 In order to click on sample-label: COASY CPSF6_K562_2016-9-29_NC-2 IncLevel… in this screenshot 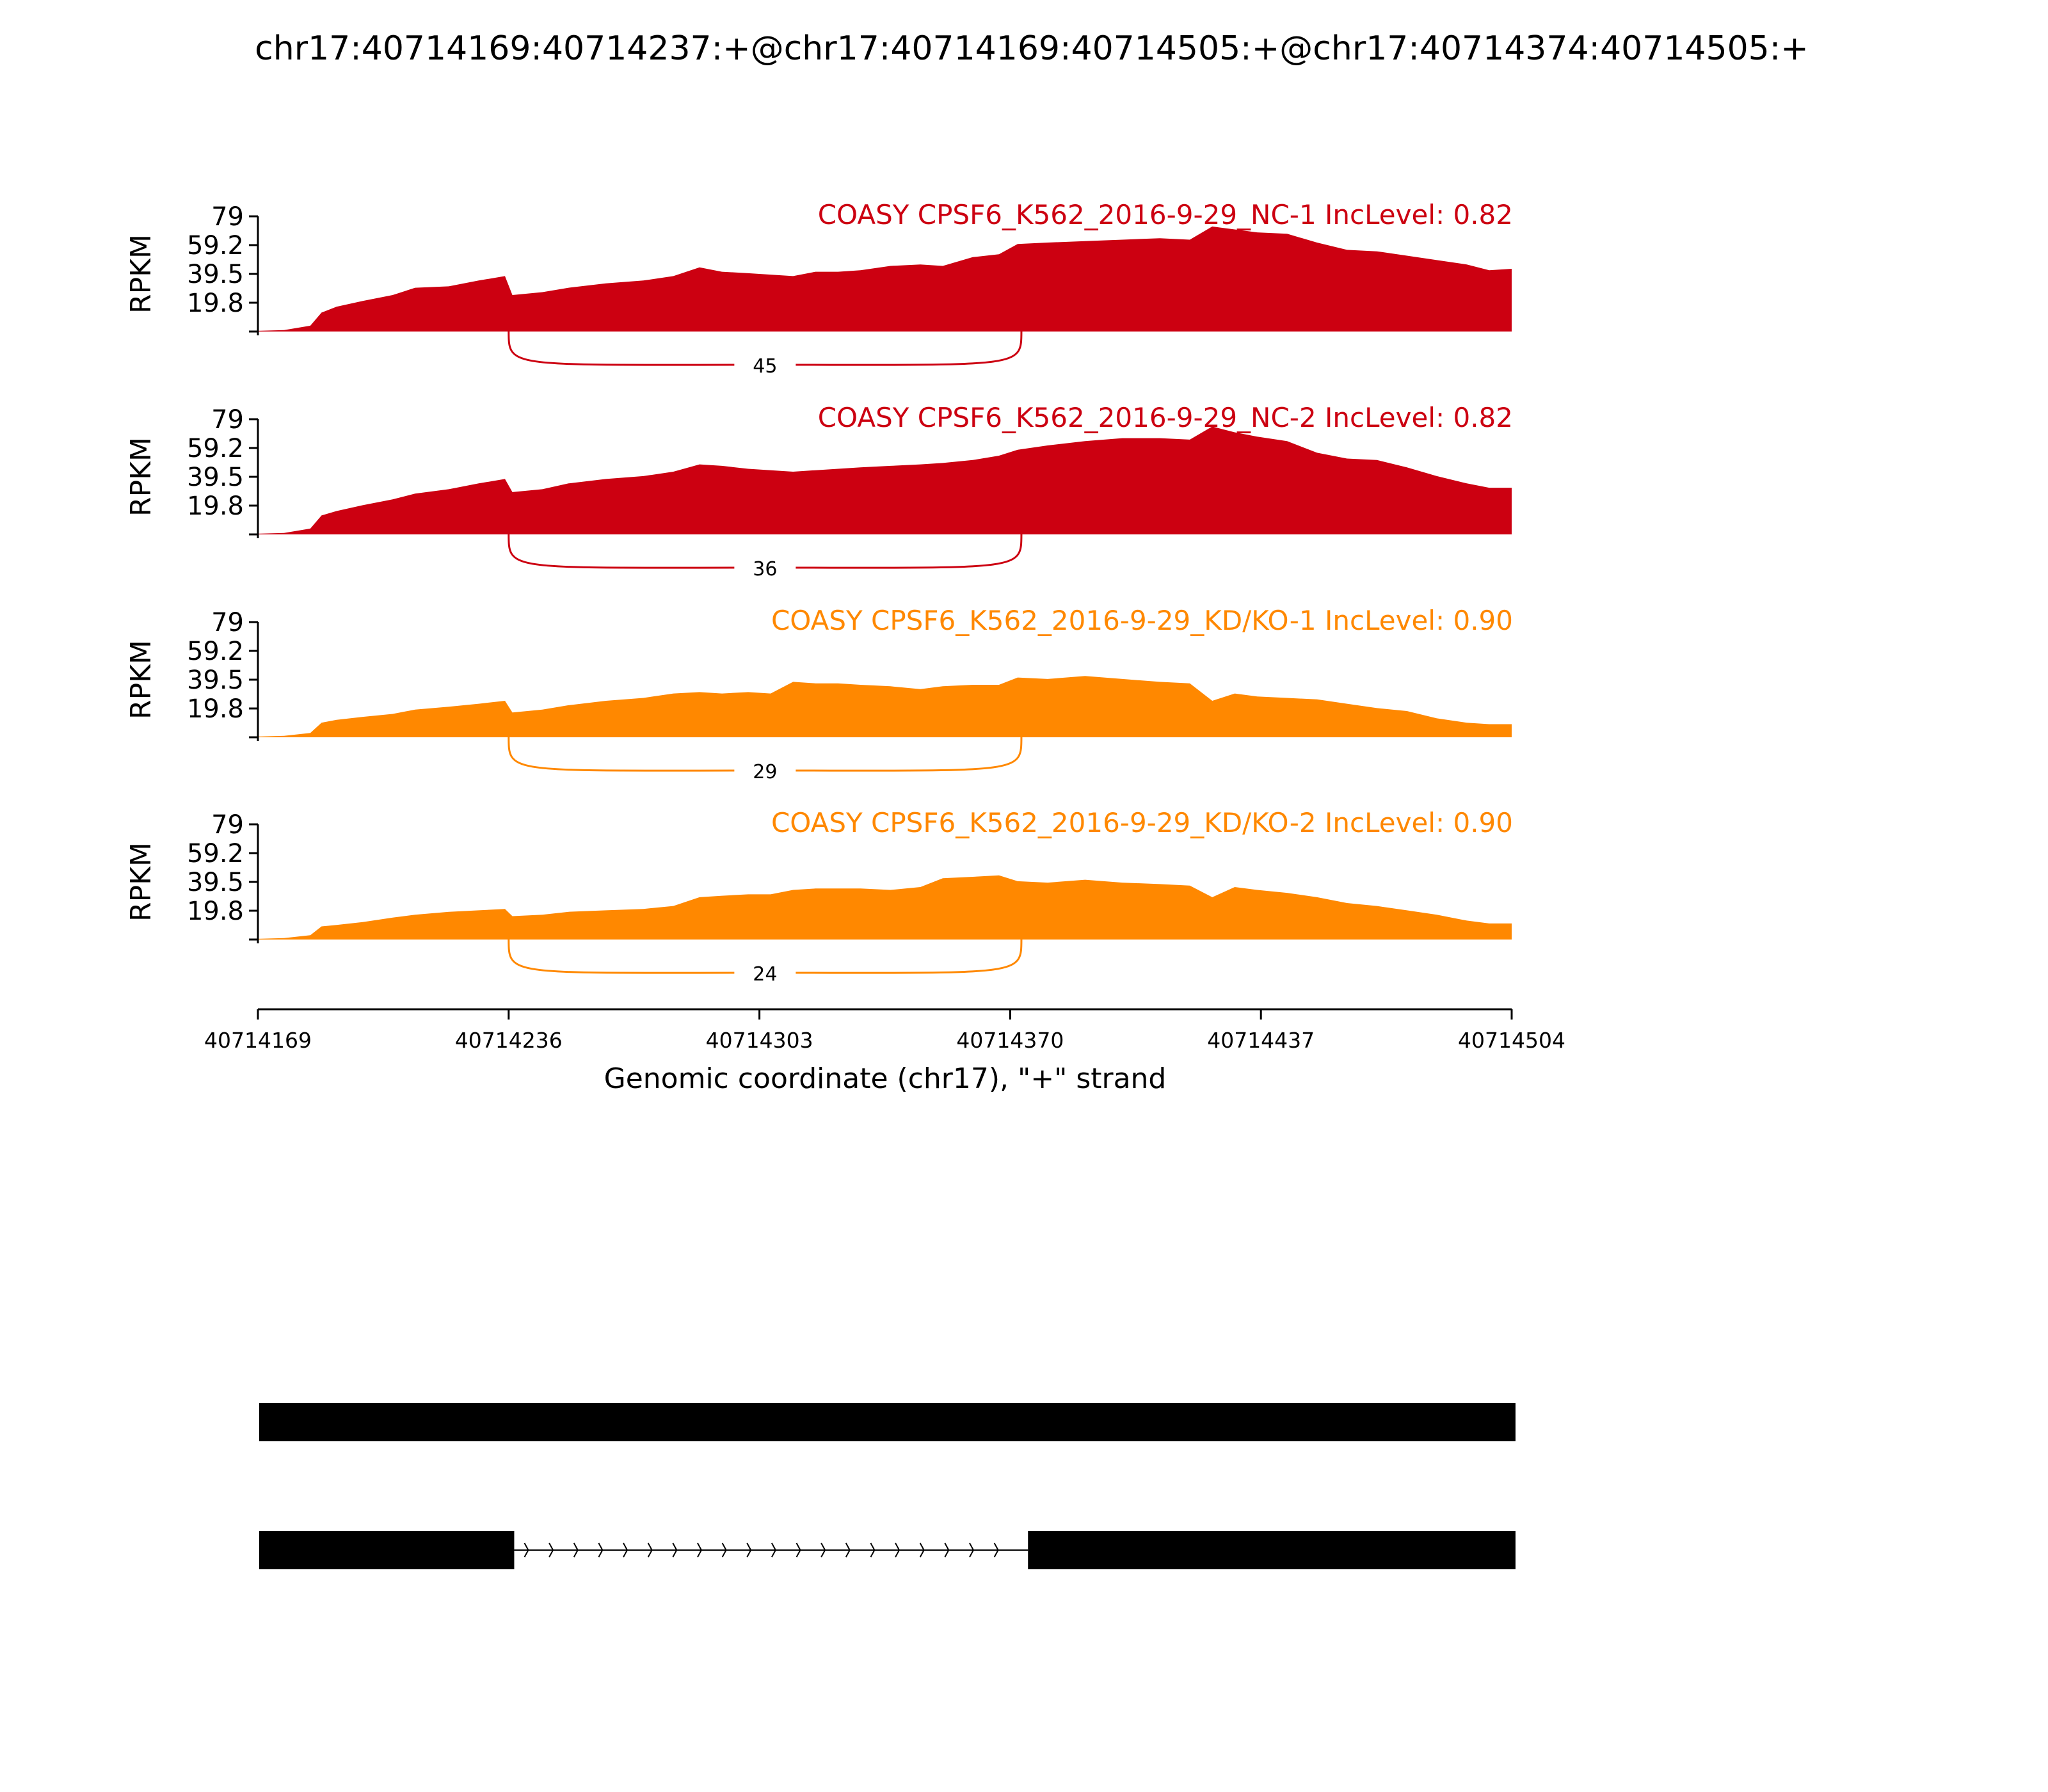, I will do `click(1165, 417)`.